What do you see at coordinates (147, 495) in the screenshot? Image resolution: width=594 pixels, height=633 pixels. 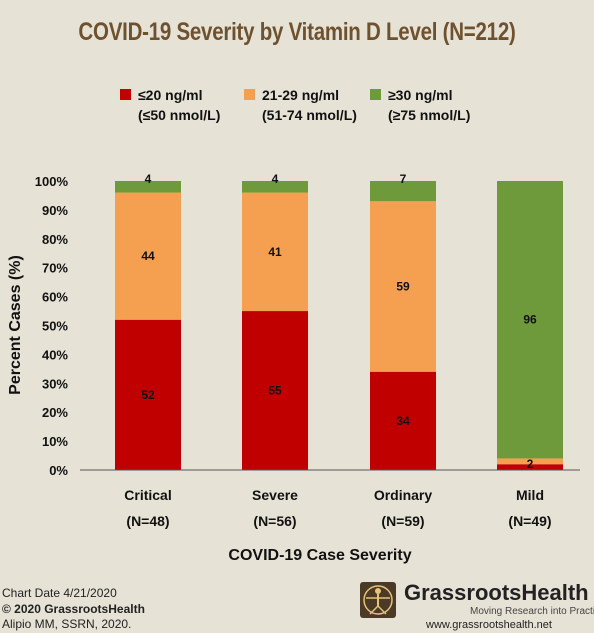 I see `category-label: Critical` at bounding box center [147, 495].